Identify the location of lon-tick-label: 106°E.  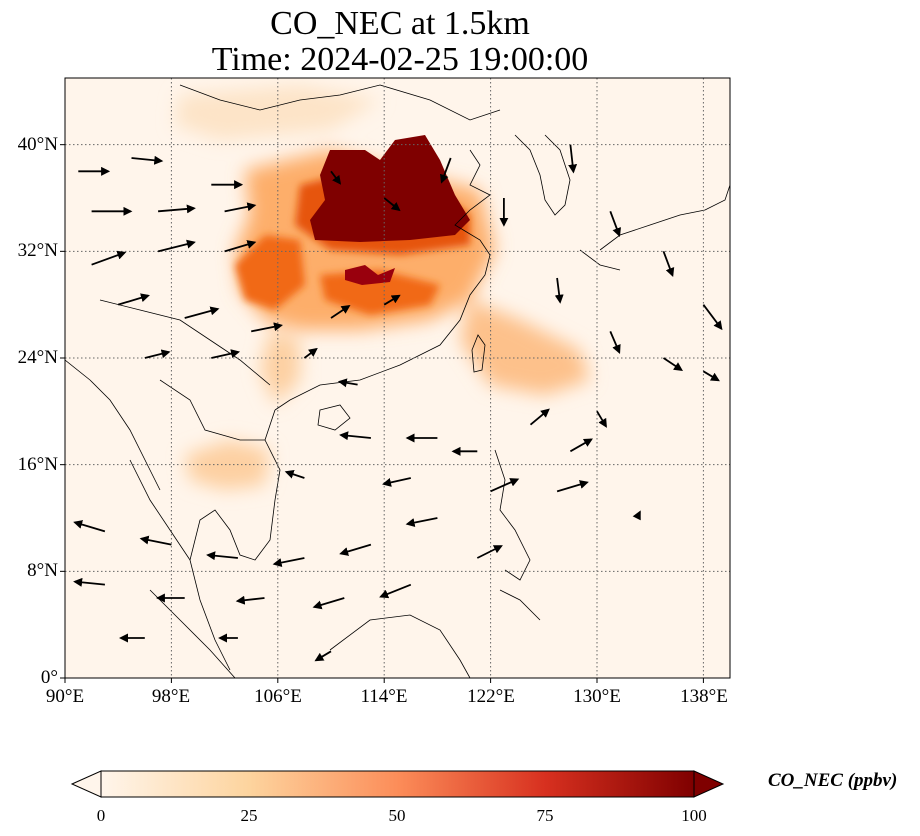
(278, 696).